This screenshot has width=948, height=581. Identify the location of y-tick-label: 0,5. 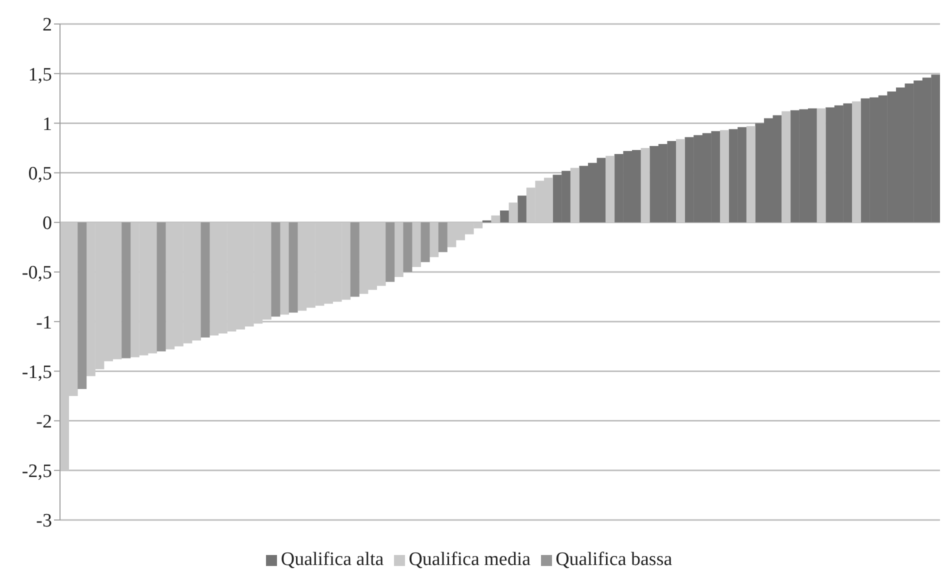
(40, 174).